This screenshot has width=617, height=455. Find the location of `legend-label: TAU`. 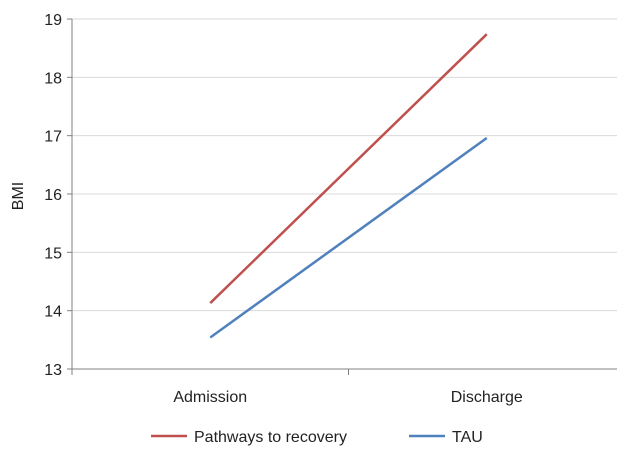

legend-label: TAU is located at coordinates (467, 437).